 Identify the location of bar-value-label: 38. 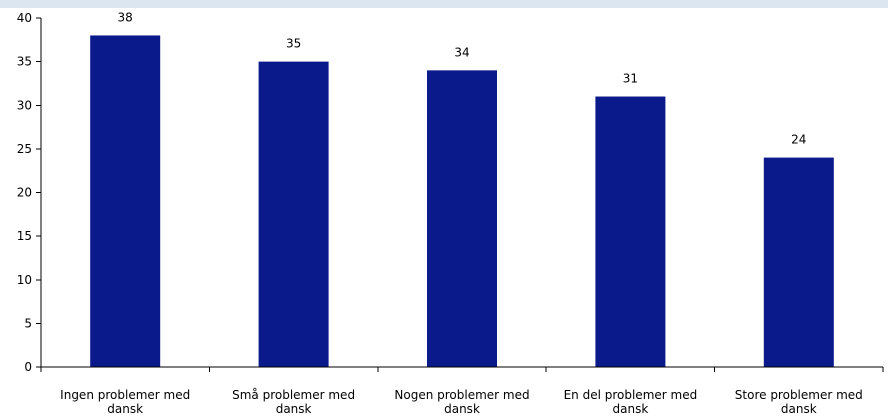
(125, 17).